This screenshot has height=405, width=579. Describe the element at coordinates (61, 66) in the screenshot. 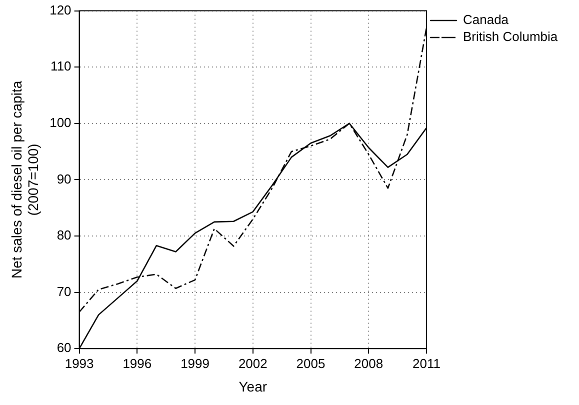

I see `y-tick-label: 110` at that location.